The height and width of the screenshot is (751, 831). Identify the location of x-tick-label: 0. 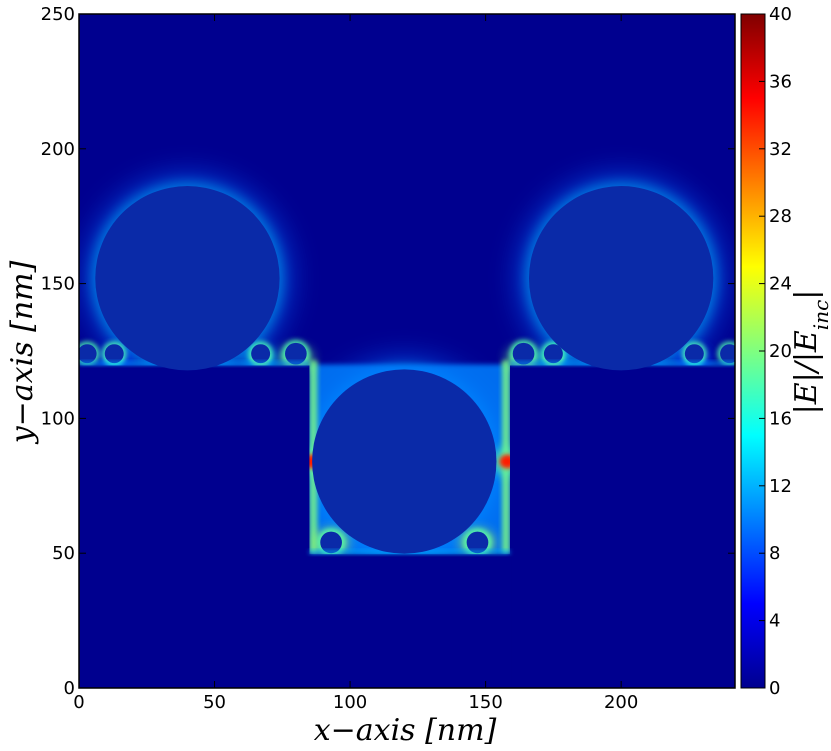
(78, 702).